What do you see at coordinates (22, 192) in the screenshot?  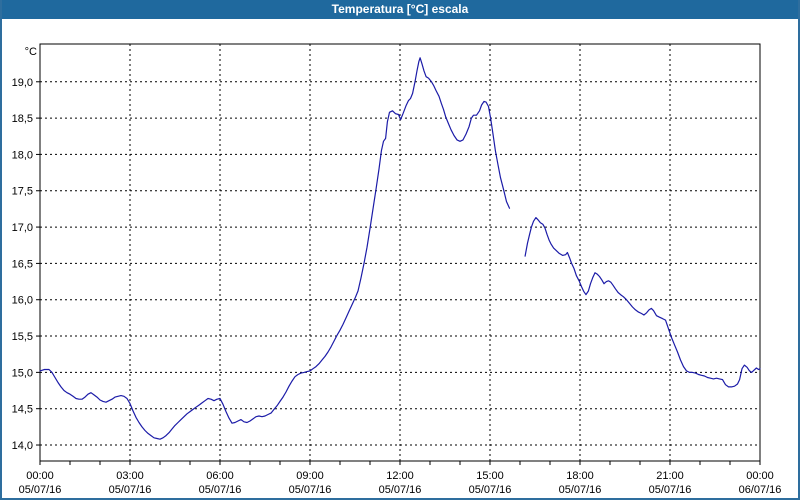 I see `y-tick-label: 17,5` at bounding box center [22, 192].